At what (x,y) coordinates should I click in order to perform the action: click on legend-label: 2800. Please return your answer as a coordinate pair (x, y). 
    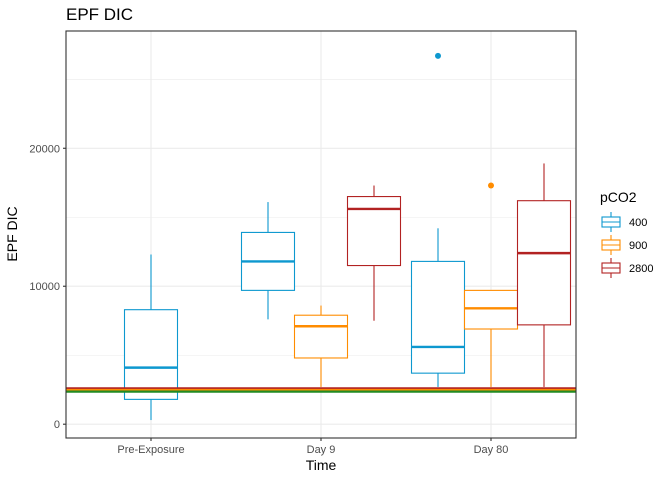
    Looking at the image, I should click on (641, 269).